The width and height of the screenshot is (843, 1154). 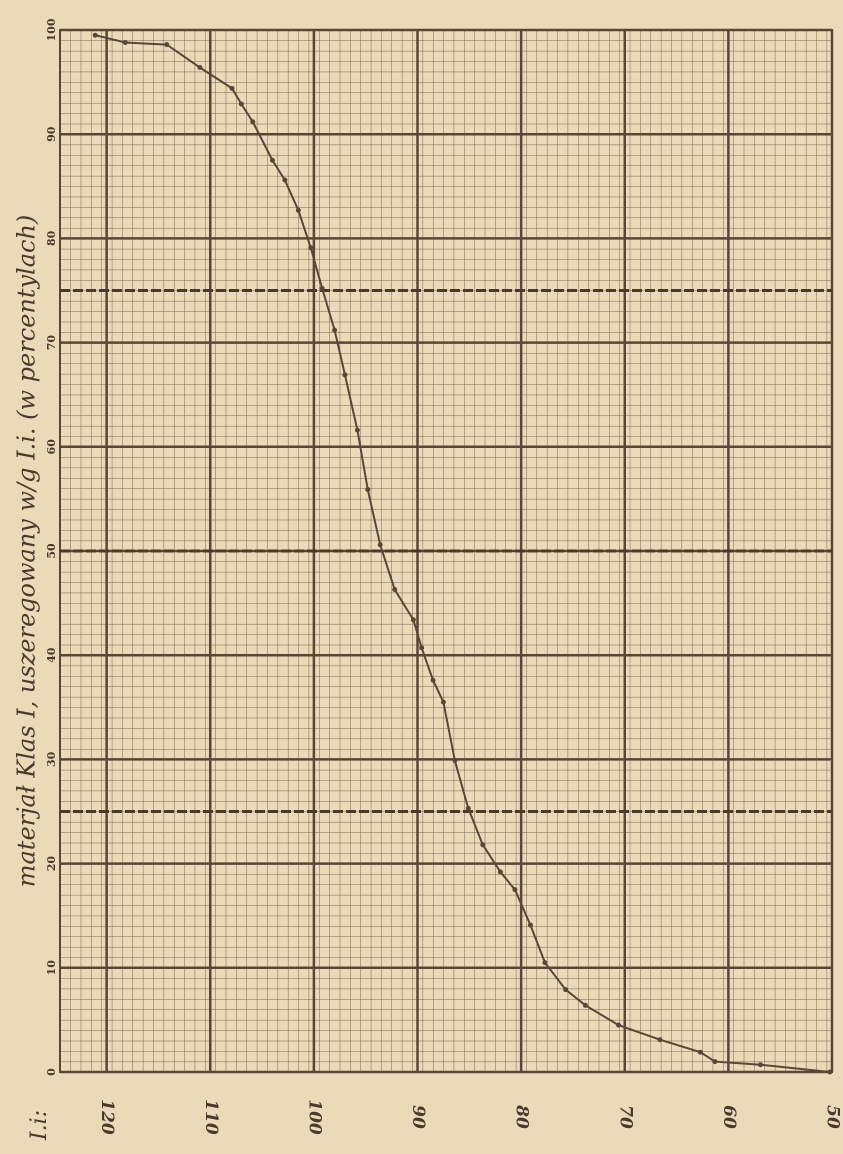 I want to click on y-tick-label: 40, so click(x=51, y=655).